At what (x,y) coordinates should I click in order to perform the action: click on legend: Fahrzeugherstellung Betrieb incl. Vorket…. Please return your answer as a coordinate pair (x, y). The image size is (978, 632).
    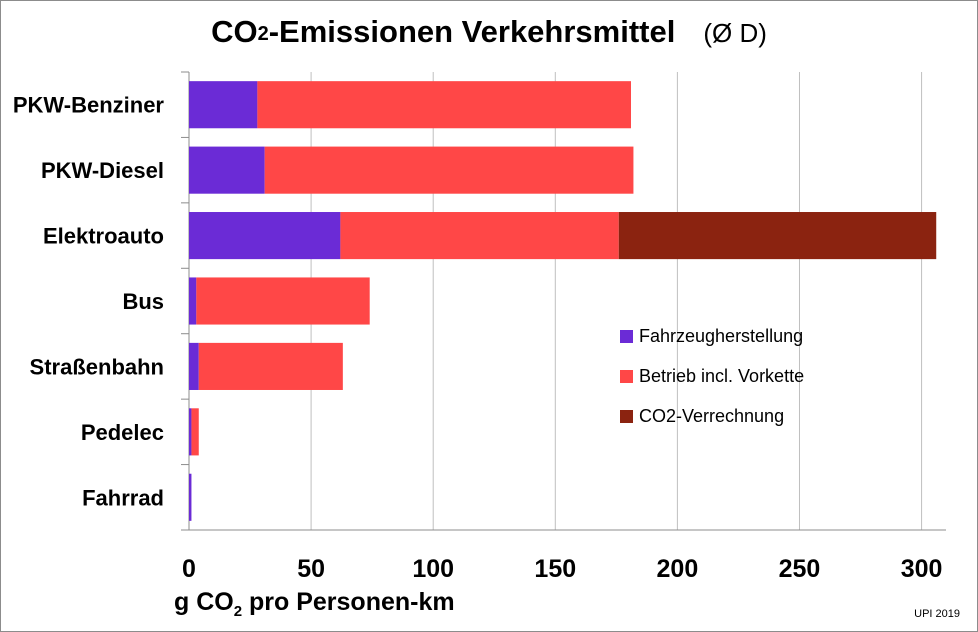
    Looking at the image, I should click on (712, 376).